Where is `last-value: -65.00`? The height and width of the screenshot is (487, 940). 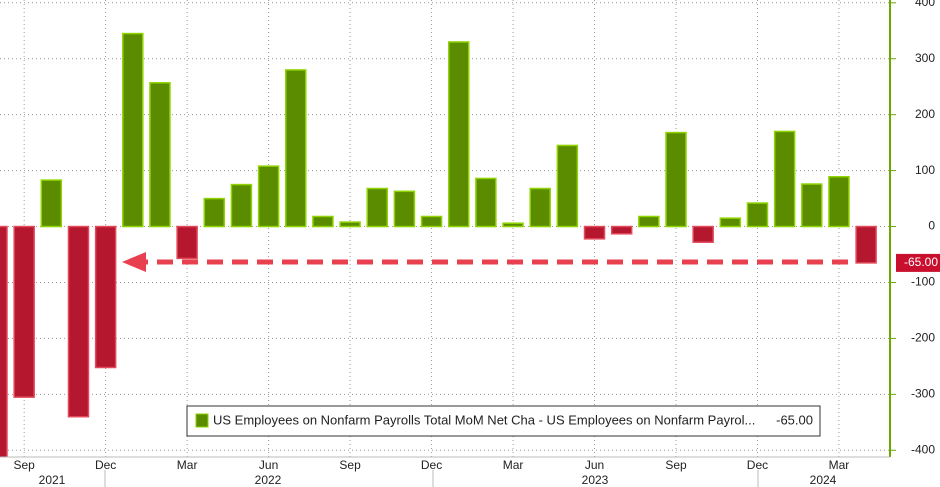
last-value: -65.00 is located at coordinates (918, 262).